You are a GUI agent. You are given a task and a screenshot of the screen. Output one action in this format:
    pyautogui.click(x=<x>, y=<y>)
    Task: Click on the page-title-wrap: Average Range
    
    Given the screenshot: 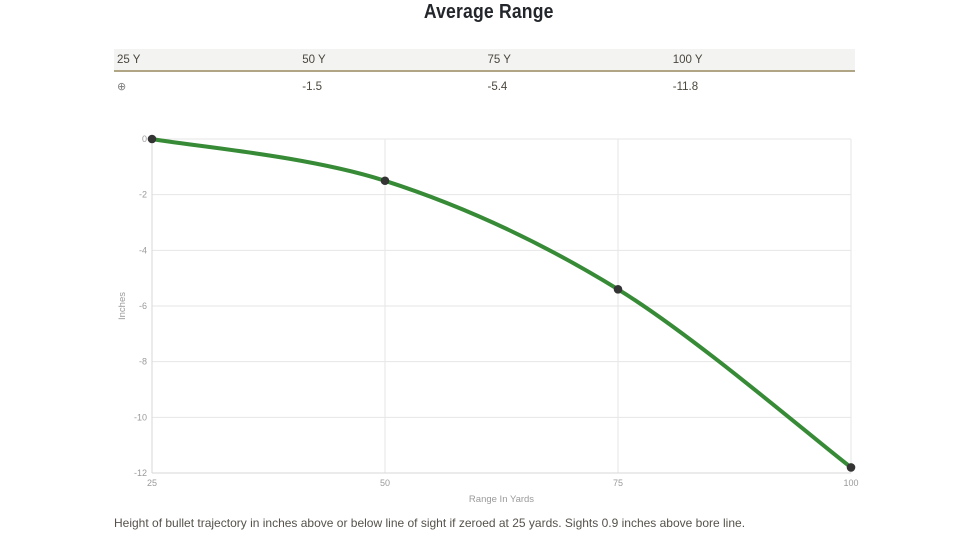 What is the action you would take?
    pyautogui.click(x=489, y=12)
    